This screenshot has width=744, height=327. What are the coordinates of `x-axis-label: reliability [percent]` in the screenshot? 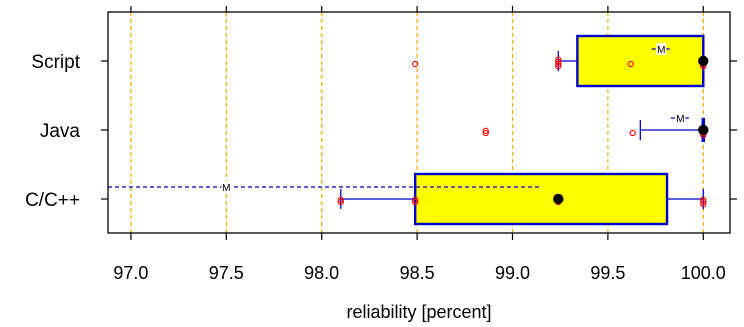 It's located at (418, 312).